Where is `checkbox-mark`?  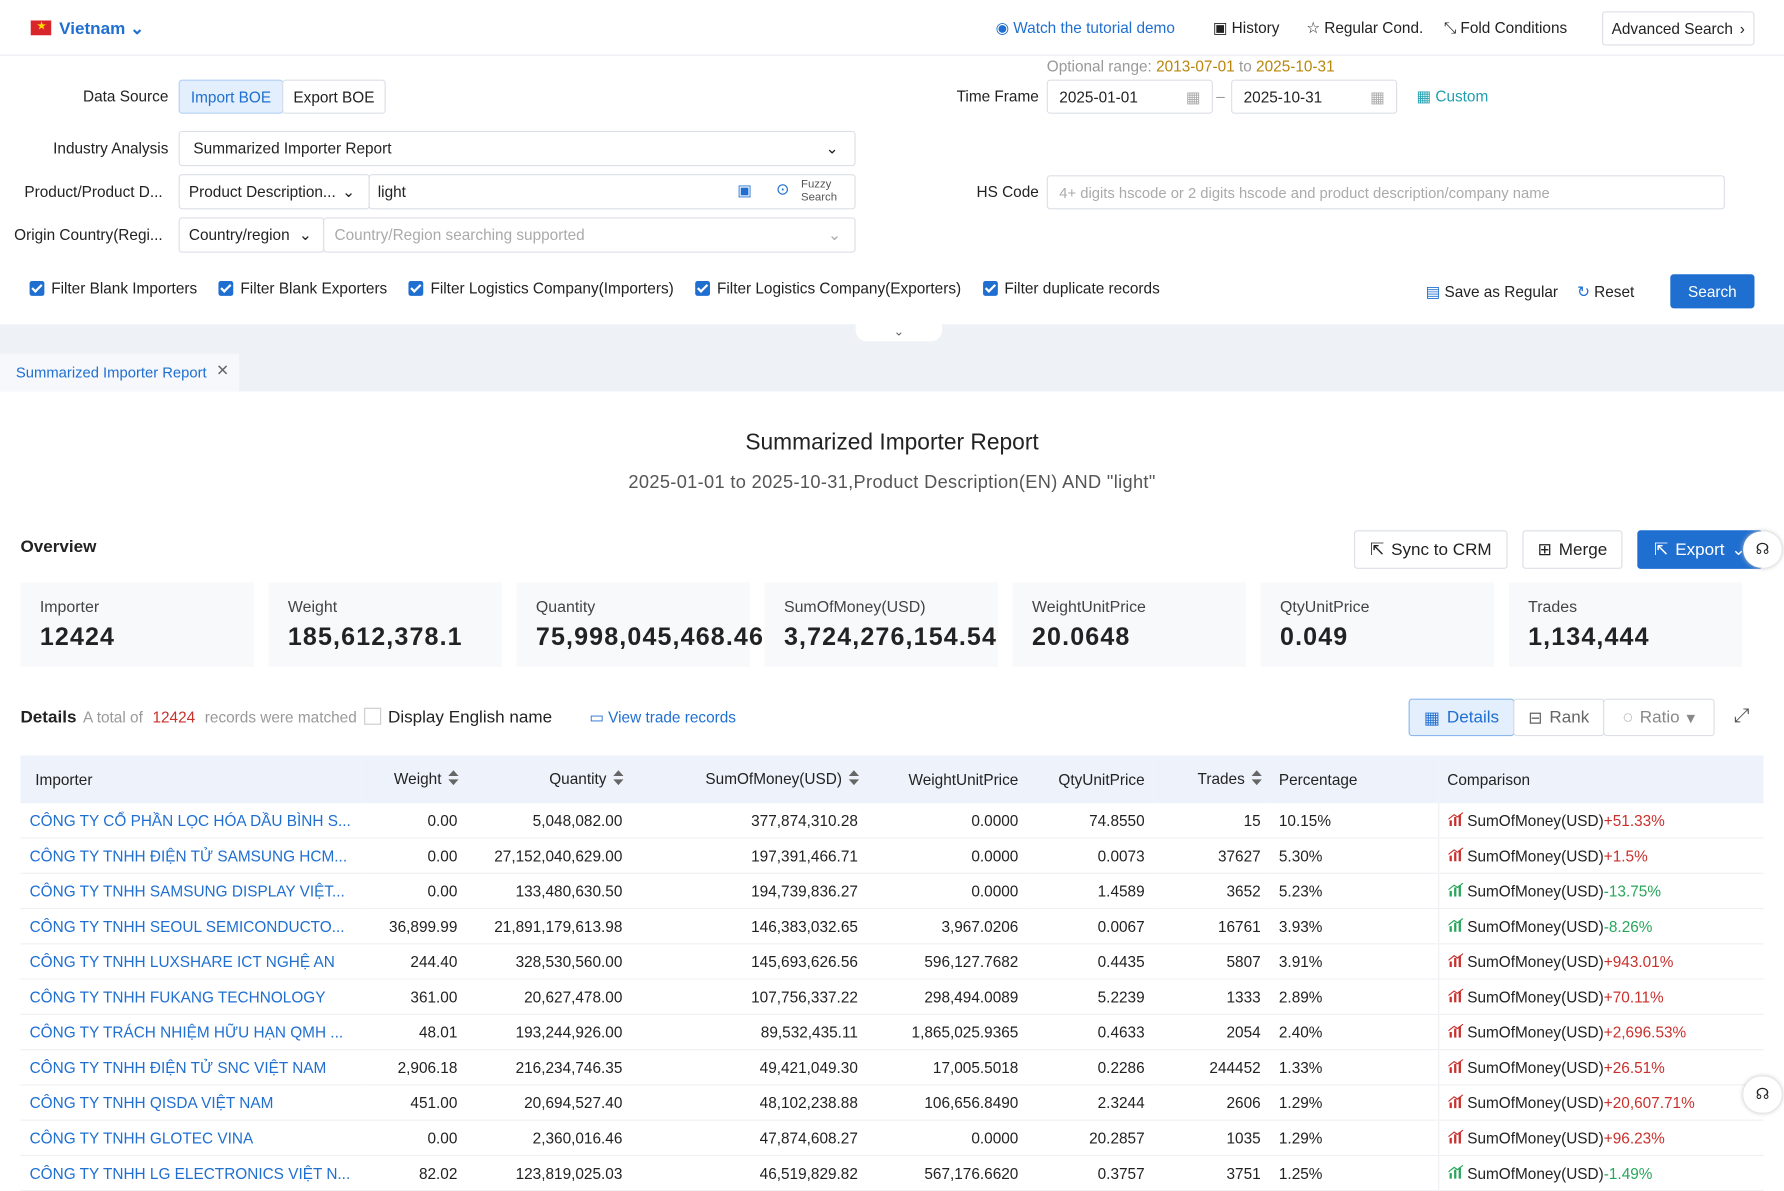 checkbox-mark is located at coordinates (37, 288).